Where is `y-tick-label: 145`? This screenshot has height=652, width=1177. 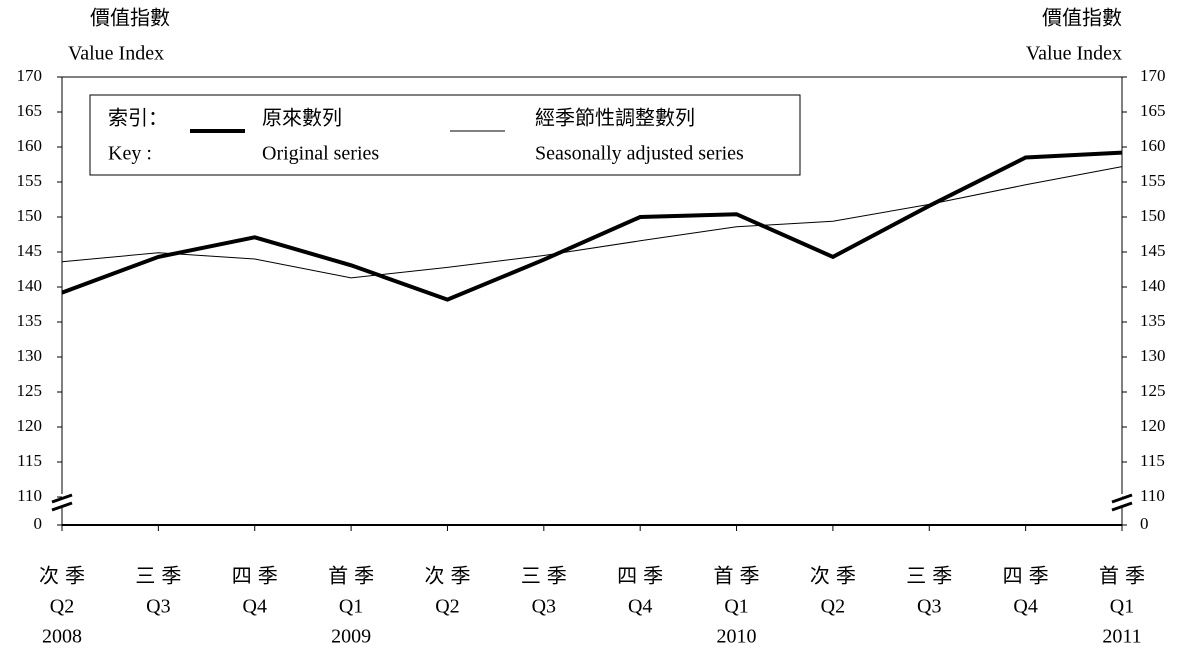 y-tick-label: 145 is located at coordinates (30, 250).